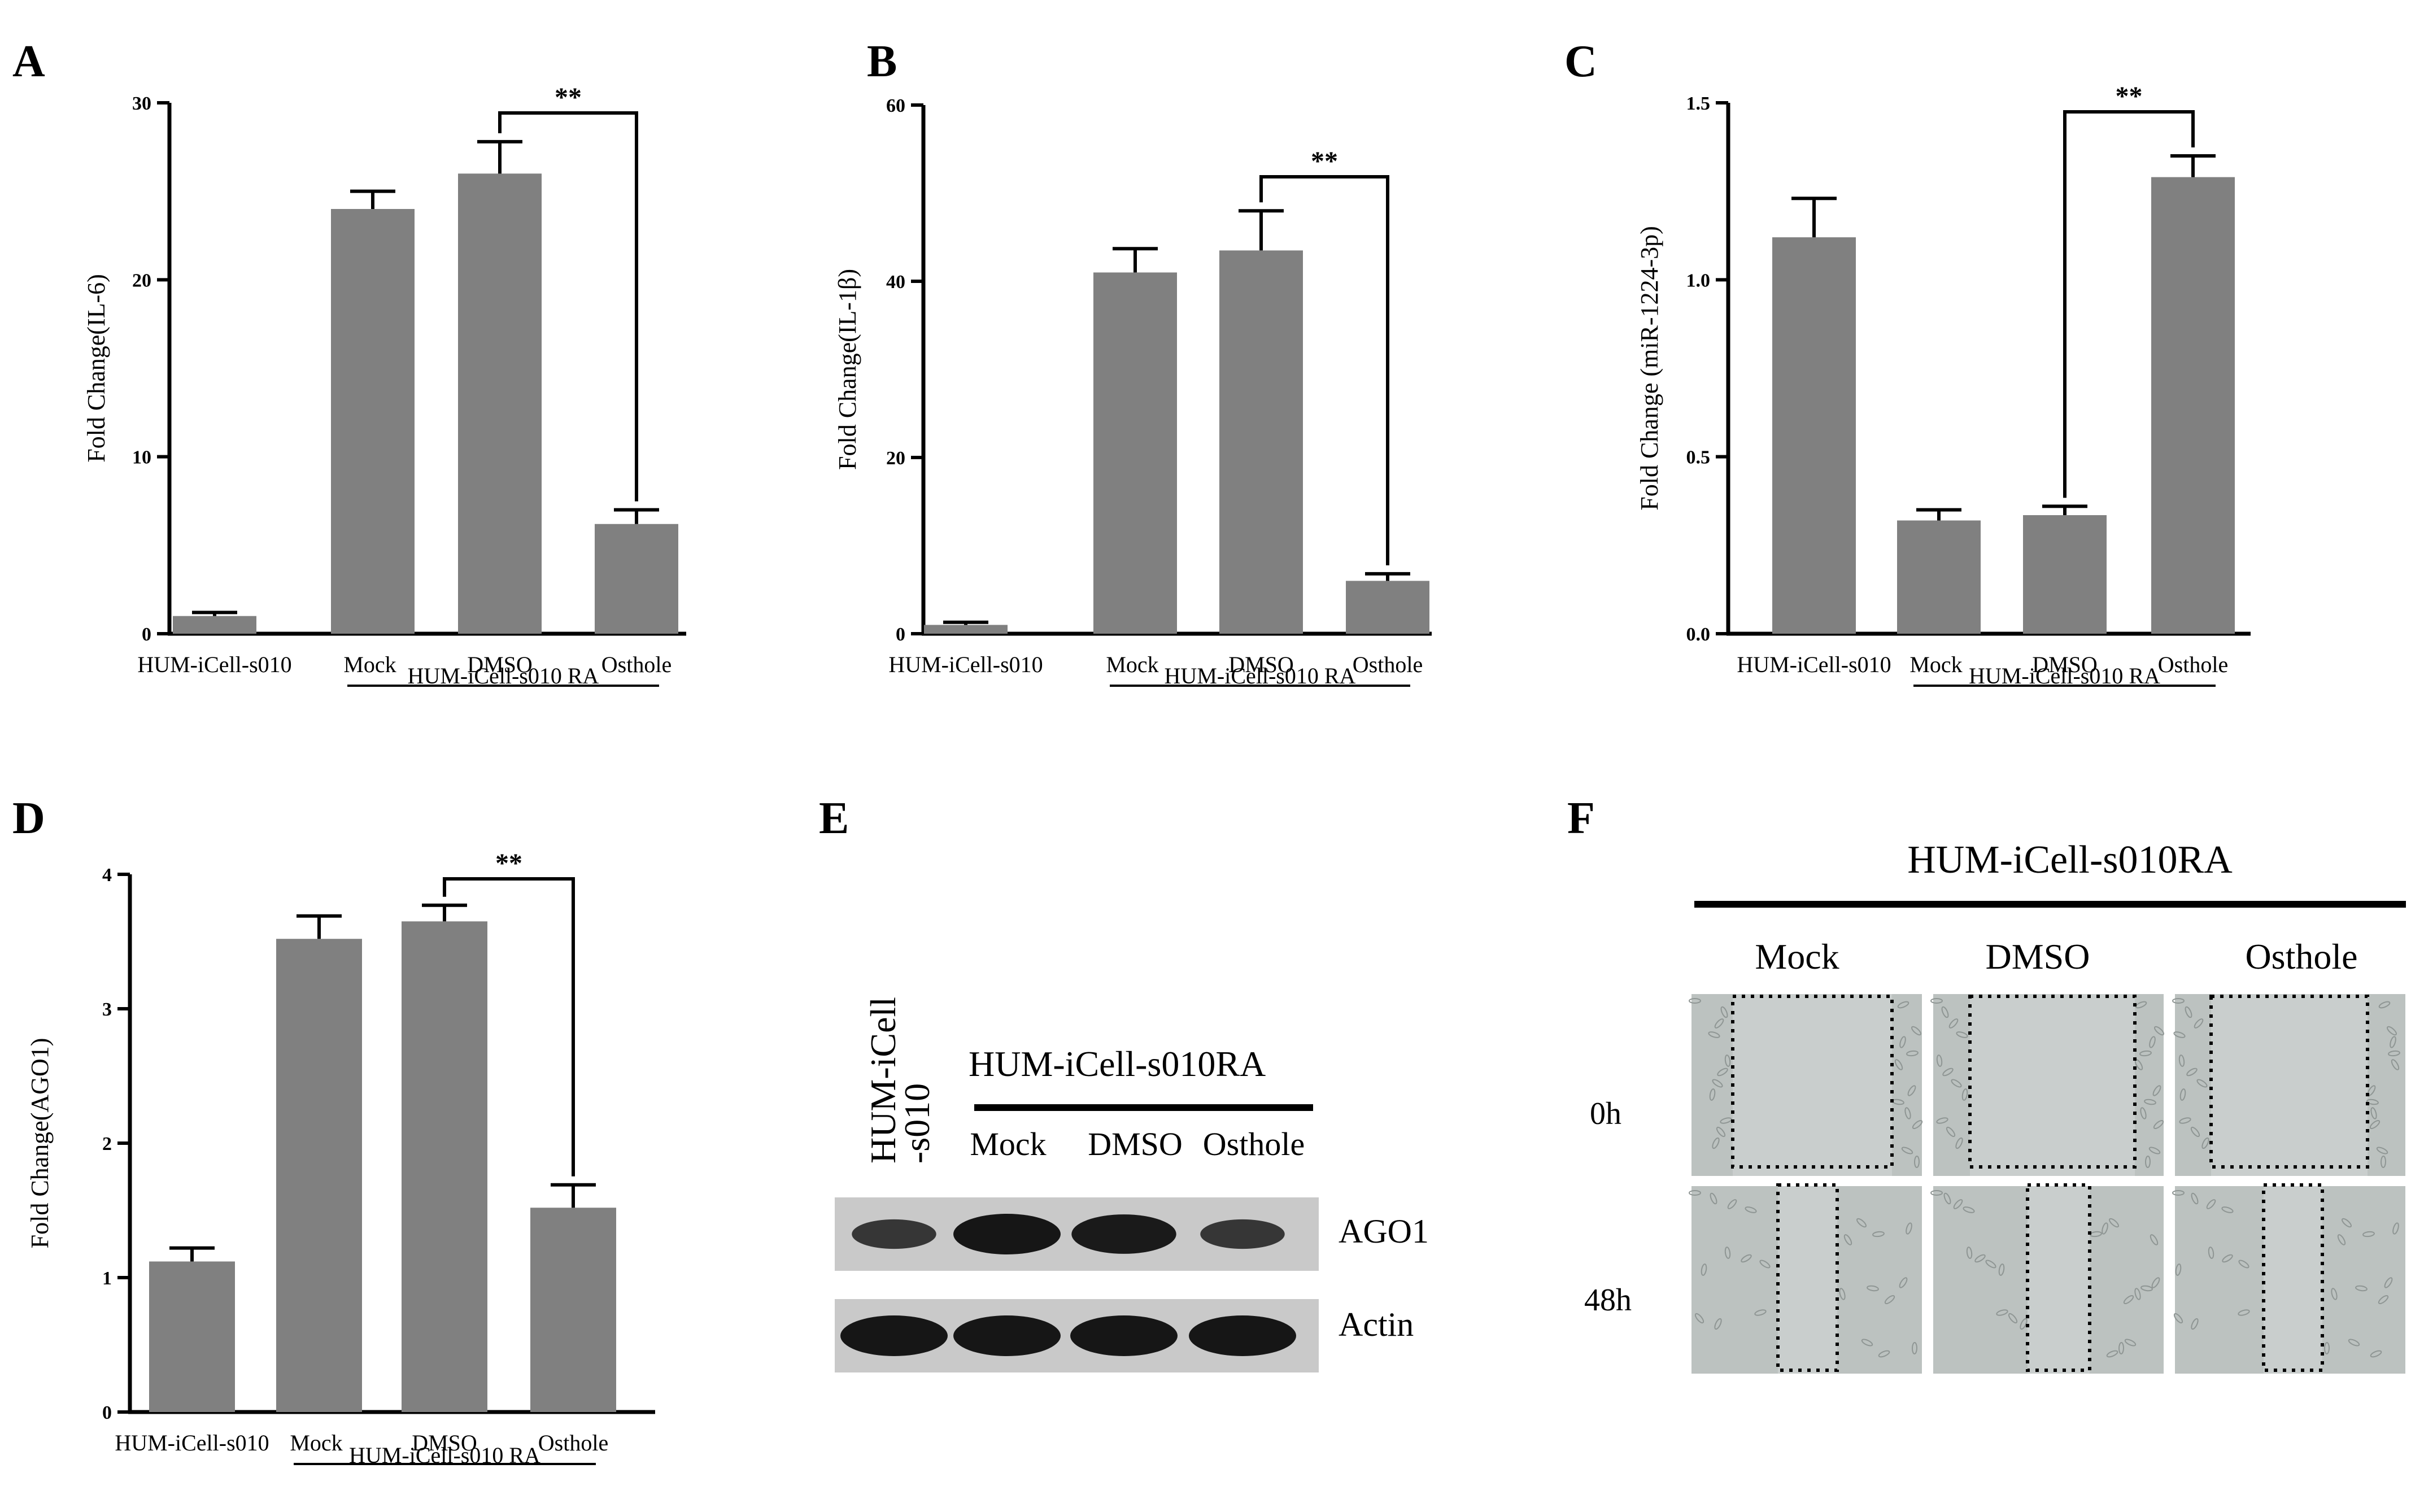 The image size is (2424, 1512). I want to click on chart-b-significance-label: **, so click(1324, 161).